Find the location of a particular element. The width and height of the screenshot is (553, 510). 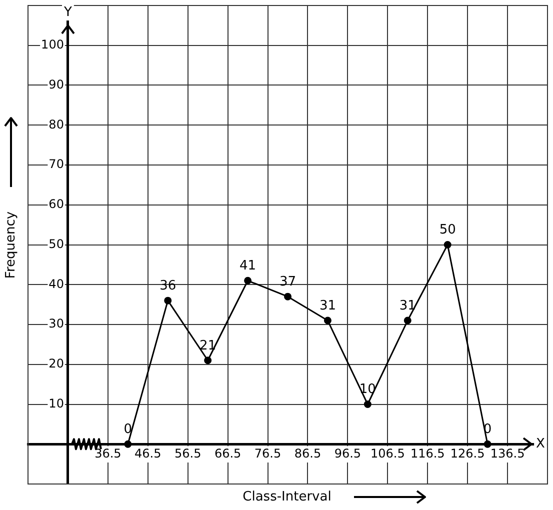

data-label: 50 is located at coordinates (447, 230).